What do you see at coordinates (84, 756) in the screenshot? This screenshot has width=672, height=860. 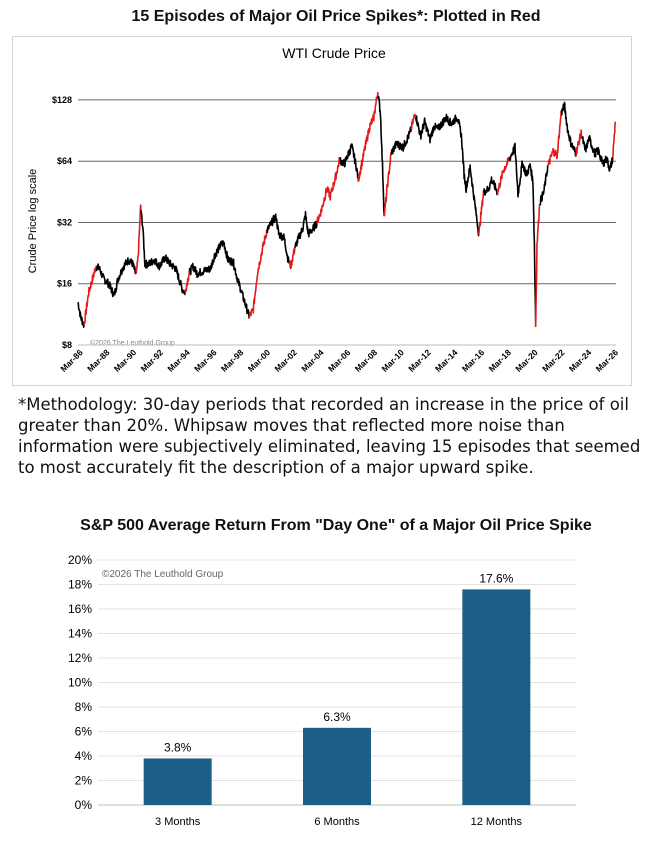 I see `bar-y-tick-label: 4%` at bounding box center [84, 756].